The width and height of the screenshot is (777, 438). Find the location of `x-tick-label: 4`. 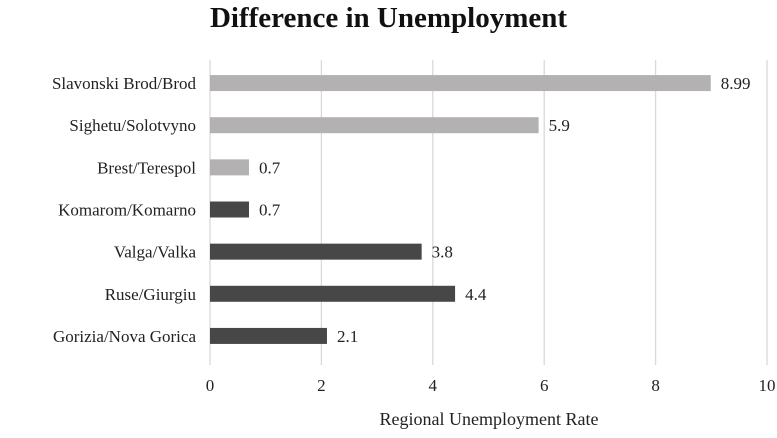

x-tick-label: 4 is located at coordinates (433, 385).